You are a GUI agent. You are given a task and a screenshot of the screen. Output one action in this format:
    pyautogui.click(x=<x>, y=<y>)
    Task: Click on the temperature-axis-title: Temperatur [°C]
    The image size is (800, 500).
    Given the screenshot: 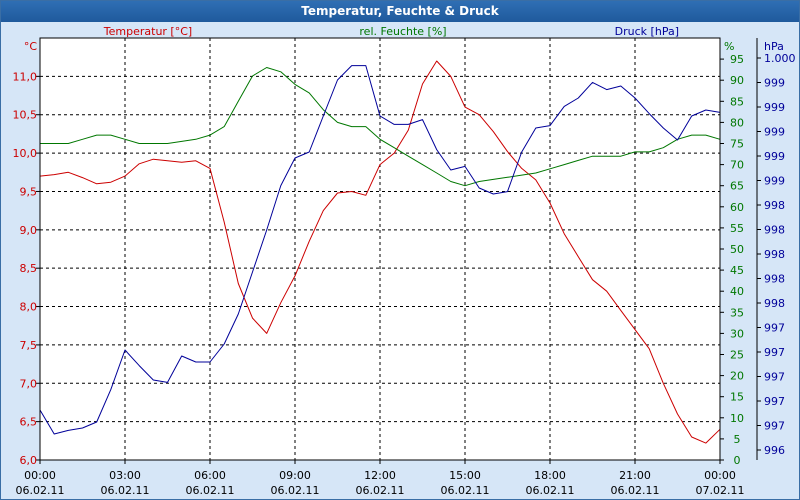 What is the action you would take?
    pyautogui.click(x=147, y=31)
    